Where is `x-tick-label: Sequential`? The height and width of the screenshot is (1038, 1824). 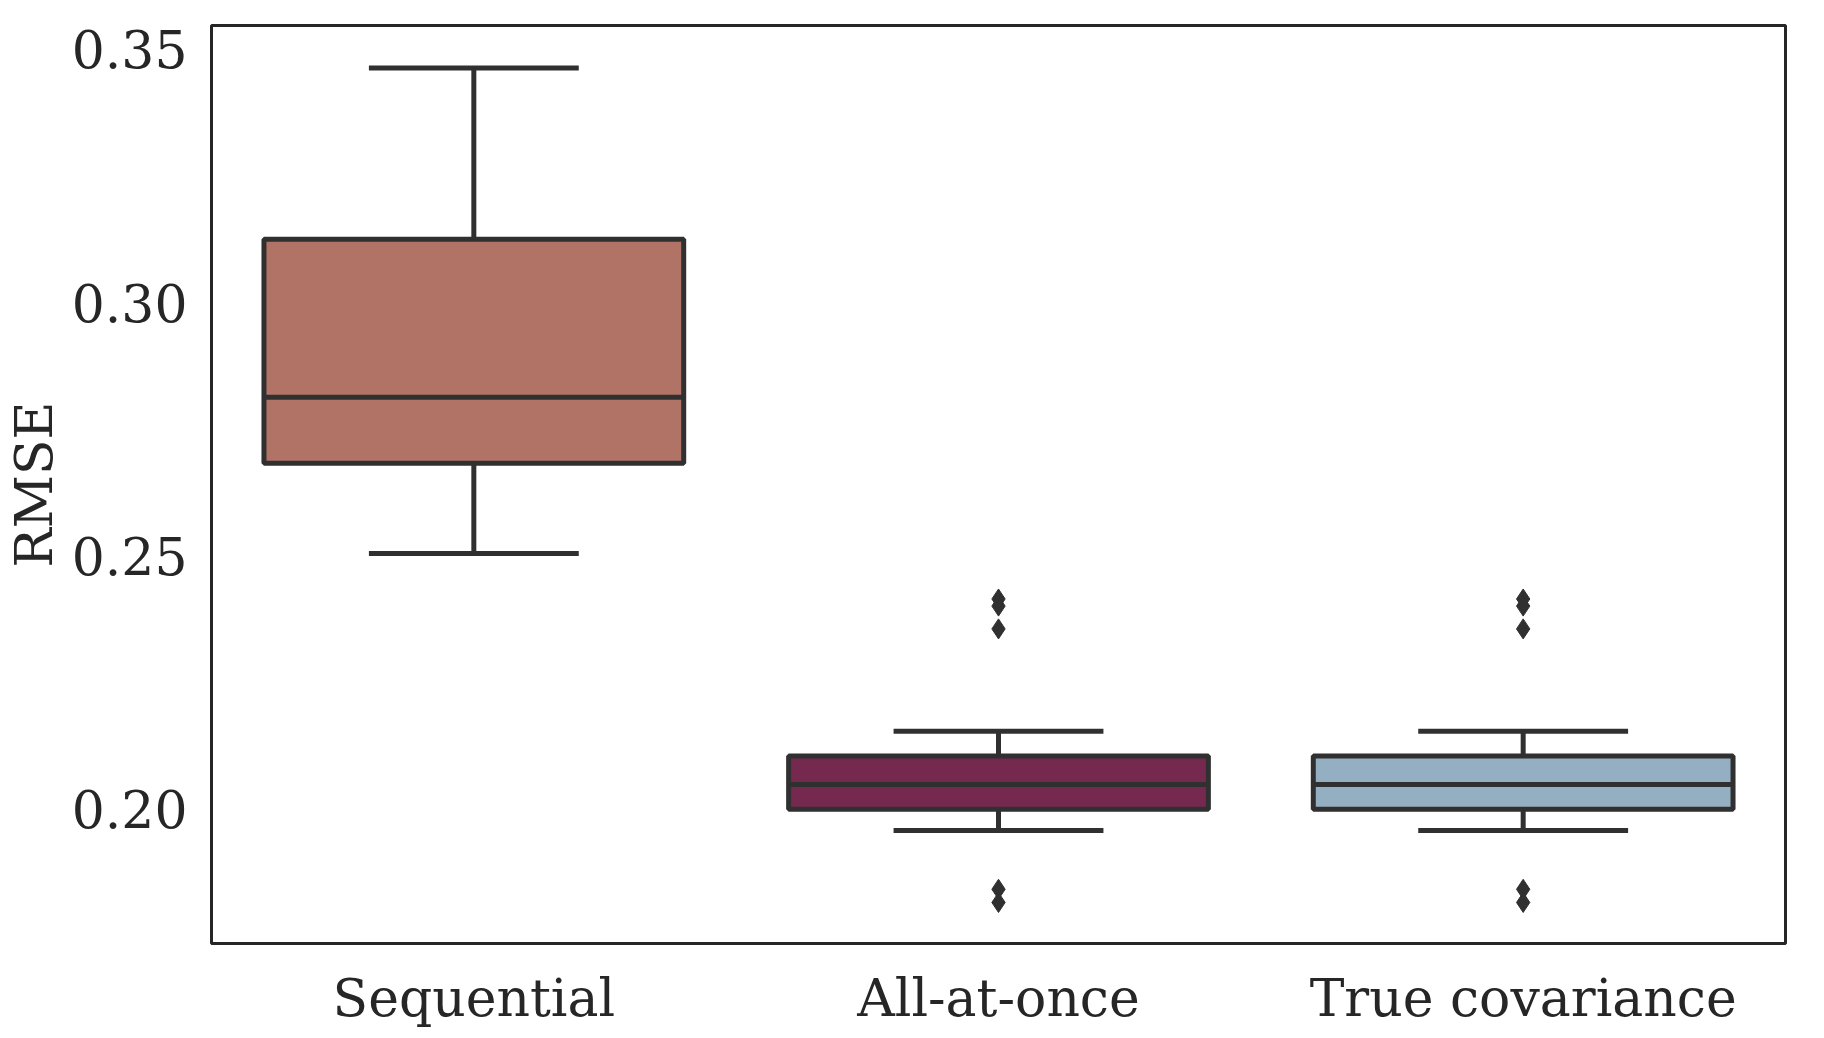 x-tick-label: Sequential is located at coordinates (474, 997).